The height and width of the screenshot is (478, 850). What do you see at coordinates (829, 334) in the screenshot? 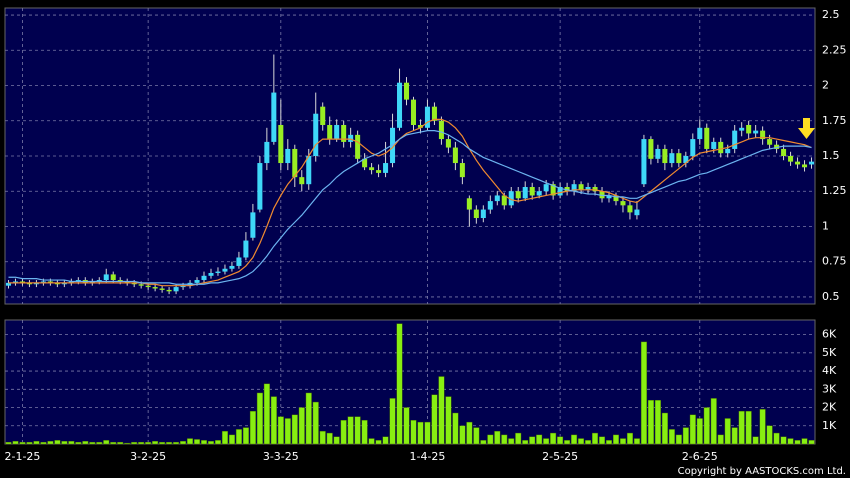
I see `y-tick-label: 6K` at bounding box center [829, 334].